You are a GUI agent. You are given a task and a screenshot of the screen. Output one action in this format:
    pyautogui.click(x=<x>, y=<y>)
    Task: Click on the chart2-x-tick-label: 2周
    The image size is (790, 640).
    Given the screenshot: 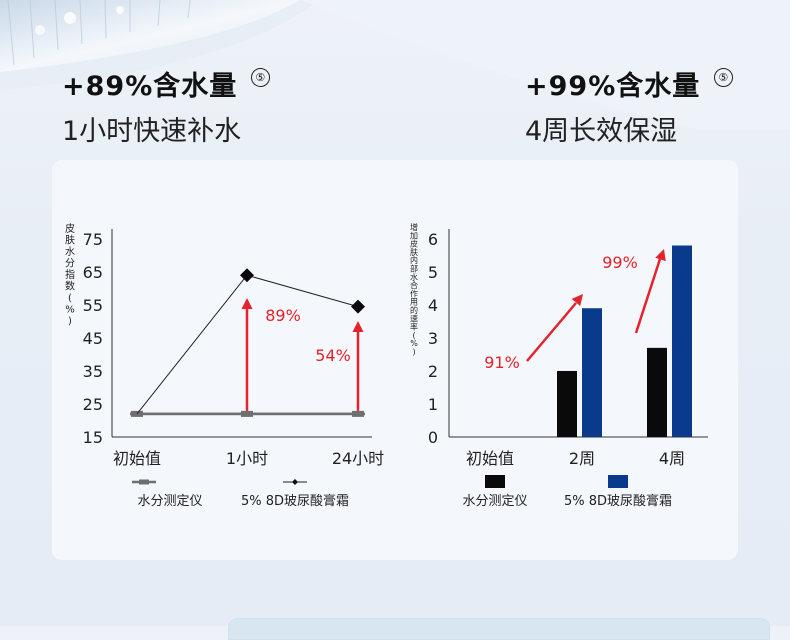 What is the action you would take?
    pyautogui.click(x=582, y=458)
    